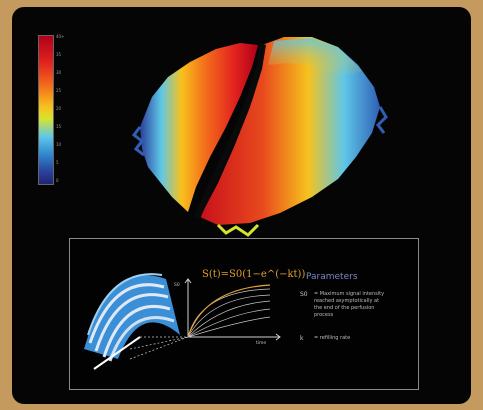  What do you see at coordinates (261, 343) in the screenshot?
I see `x-axis-label: time` at bounding box center [261, 343].